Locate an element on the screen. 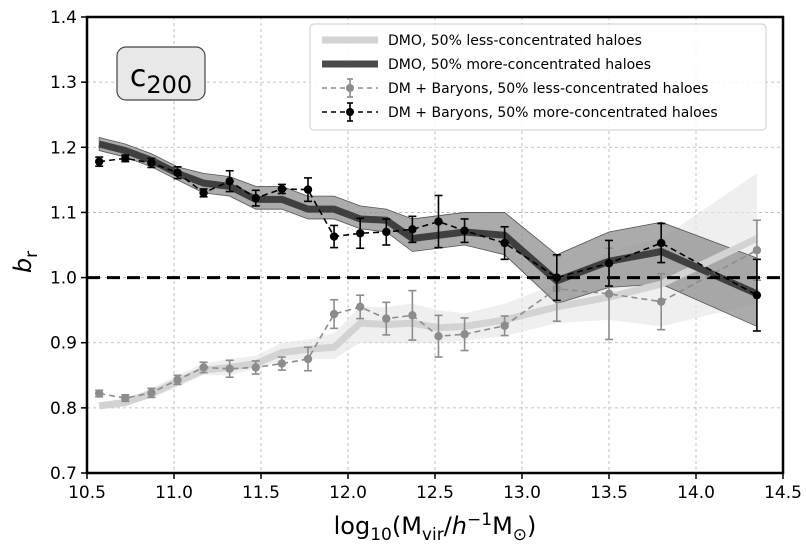 This screenshot has height=550, width=806. x-tick-label: 11.5 is located at coordinates (261, 493).